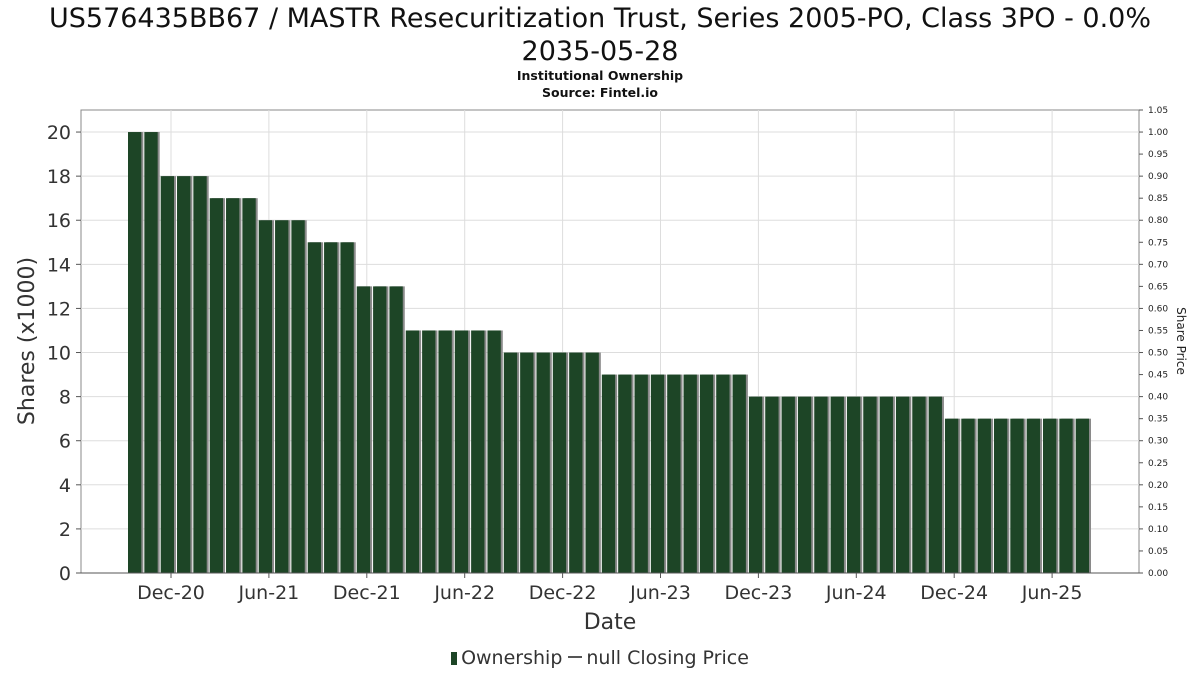 The height and width of the screenshot is (675, 1200). What do you see at coordinates (65, 574) in the screenshot?
I see `y-tick-label: 0` at bounding box center [65, 574].